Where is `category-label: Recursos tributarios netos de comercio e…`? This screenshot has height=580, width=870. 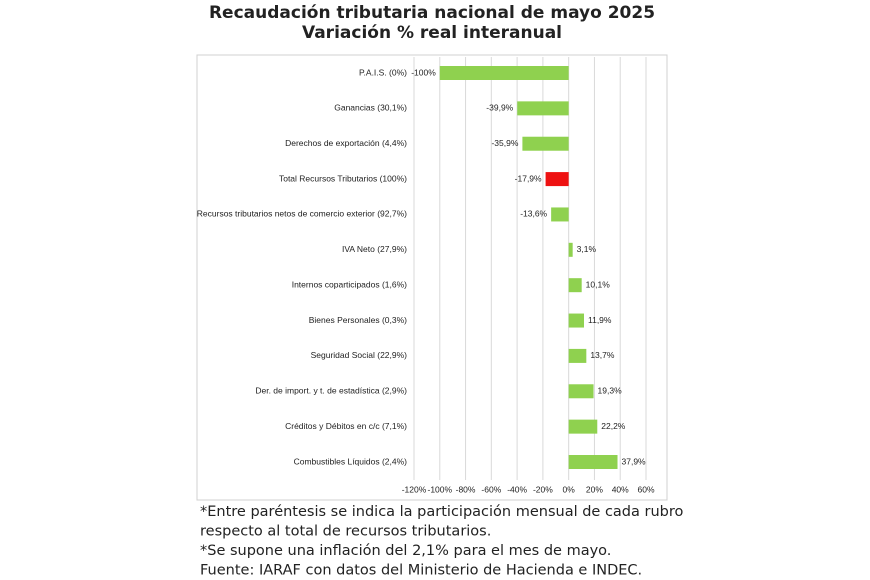
category-label: Recursos tributarios netos de comercio e… is located at coordinates (302, 214).